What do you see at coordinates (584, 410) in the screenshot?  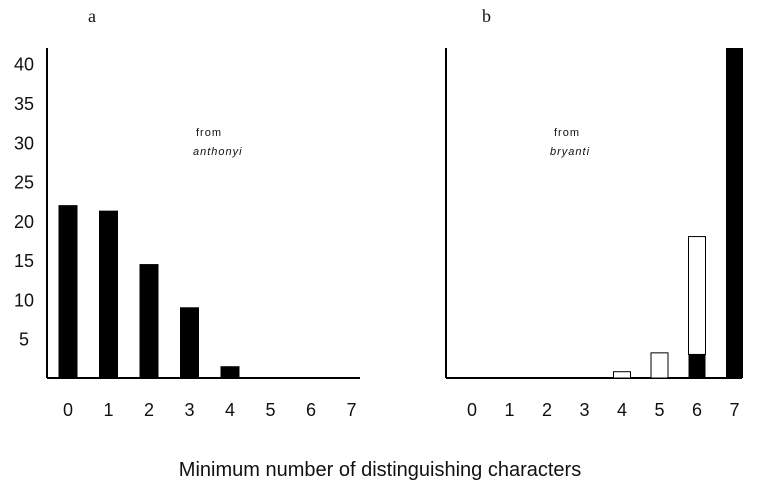 I see `panel-b-x-tick-label: 3` at bounding box center [584, 410].